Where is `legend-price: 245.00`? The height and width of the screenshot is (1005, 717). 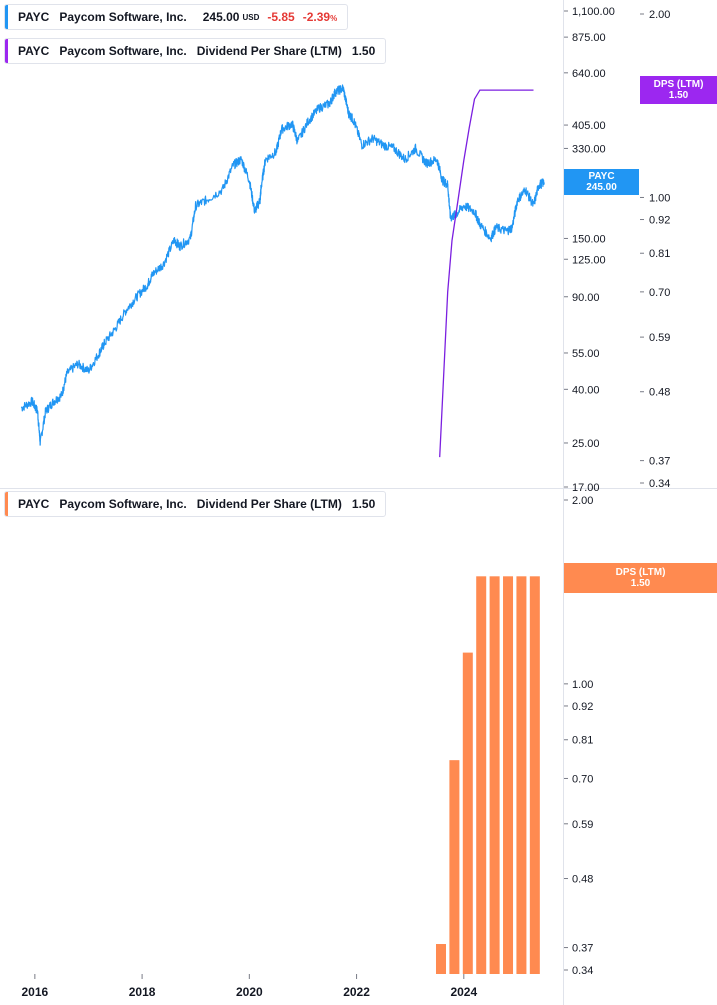 legend-price: 245.00 is located at coordinates (221, 17).